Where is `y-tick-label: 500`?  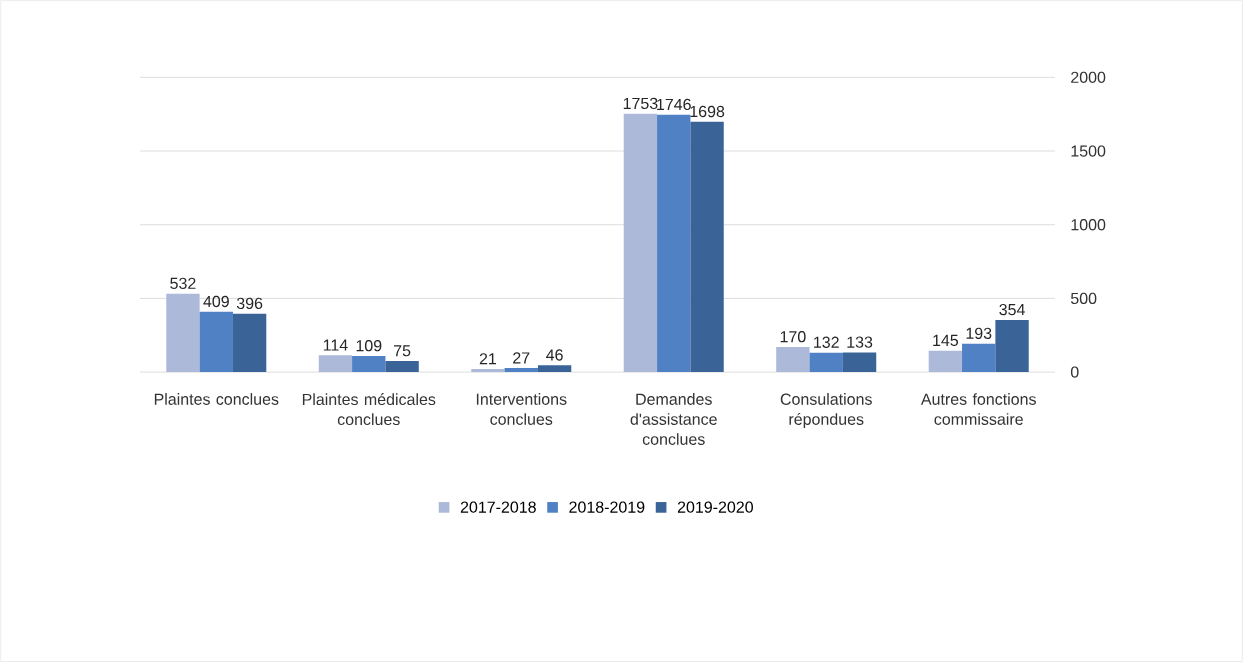 y-tick-label: 500 is located at coordinates (1083, 298).